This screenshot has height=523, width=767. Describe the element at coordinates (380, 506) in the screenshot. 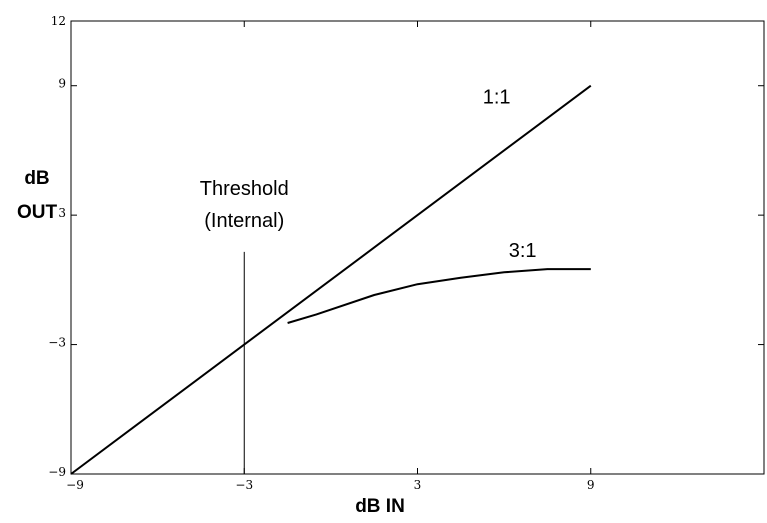

I see `x-axis-title: dB IN` at that location.